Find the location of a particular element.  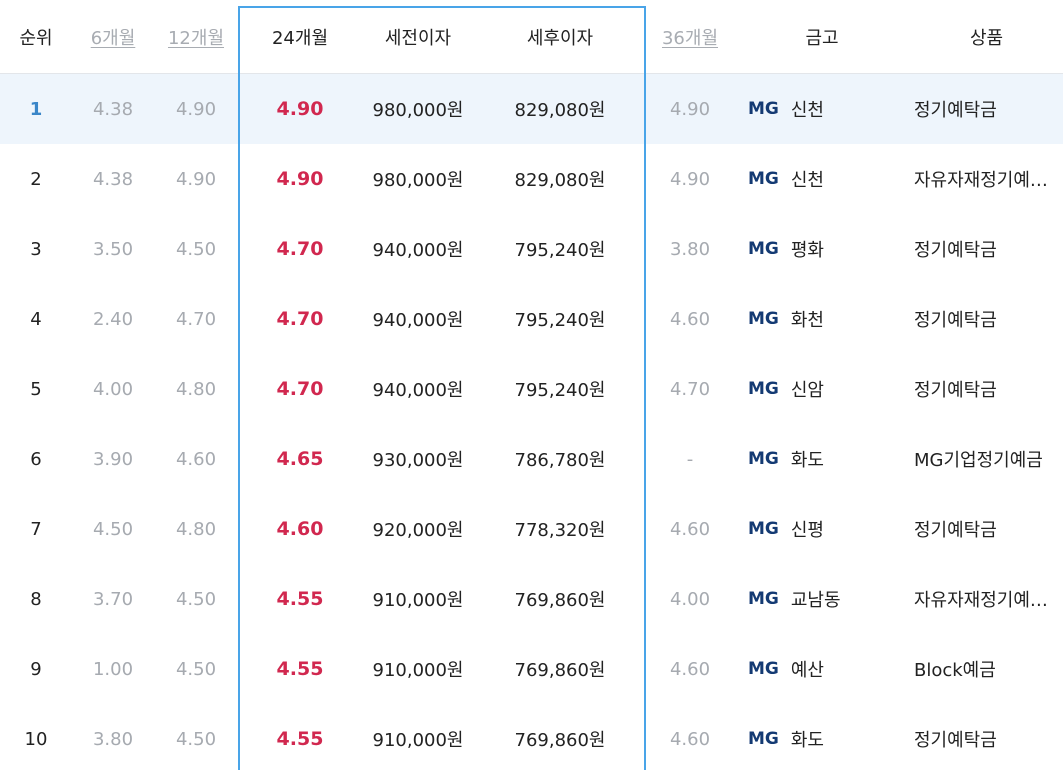

rate-12m-cell-value: 4.50 is located at coordinates (196, 249).